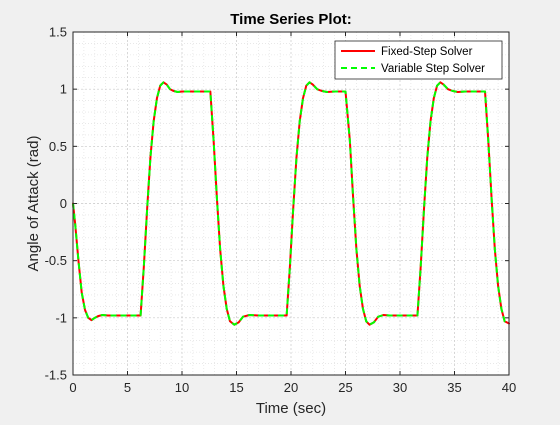  I want to click on y-tick-label: -1.5, so click(56, 375).